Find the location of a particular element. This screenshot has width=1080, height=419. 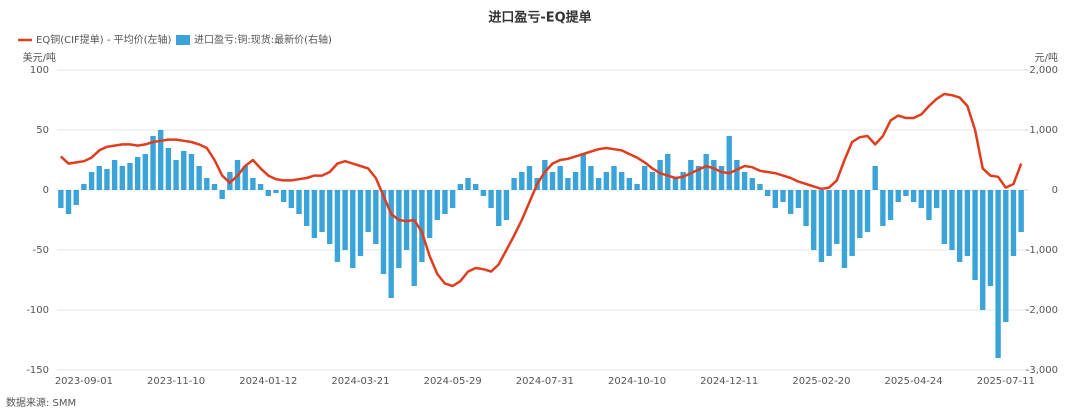

source-note: 数据来源: SMM is located at coordinates (41, 402).